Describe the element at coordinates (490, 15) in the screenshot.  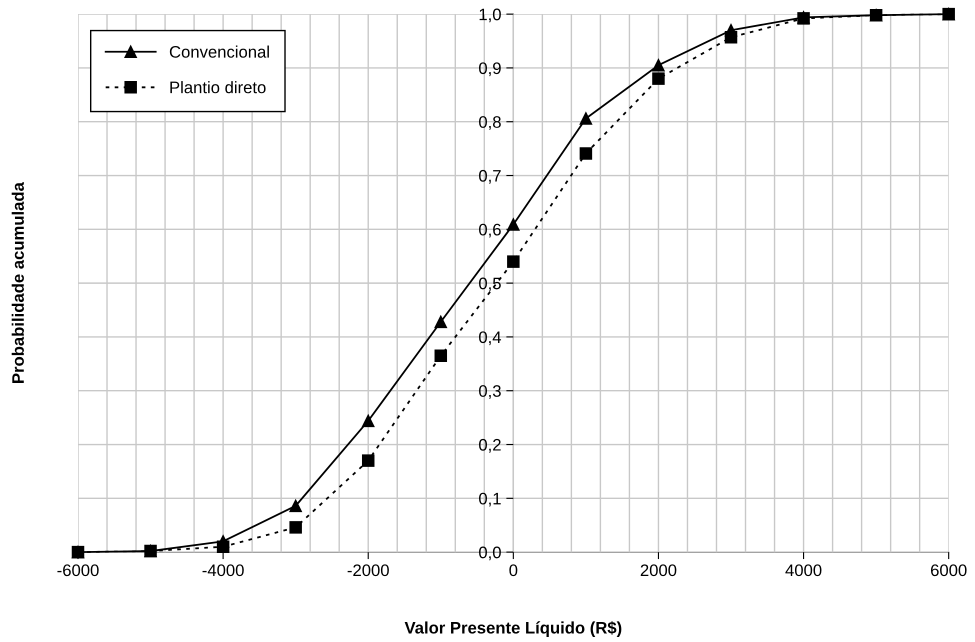
I see `y-tick-label: 1,0` at that location.